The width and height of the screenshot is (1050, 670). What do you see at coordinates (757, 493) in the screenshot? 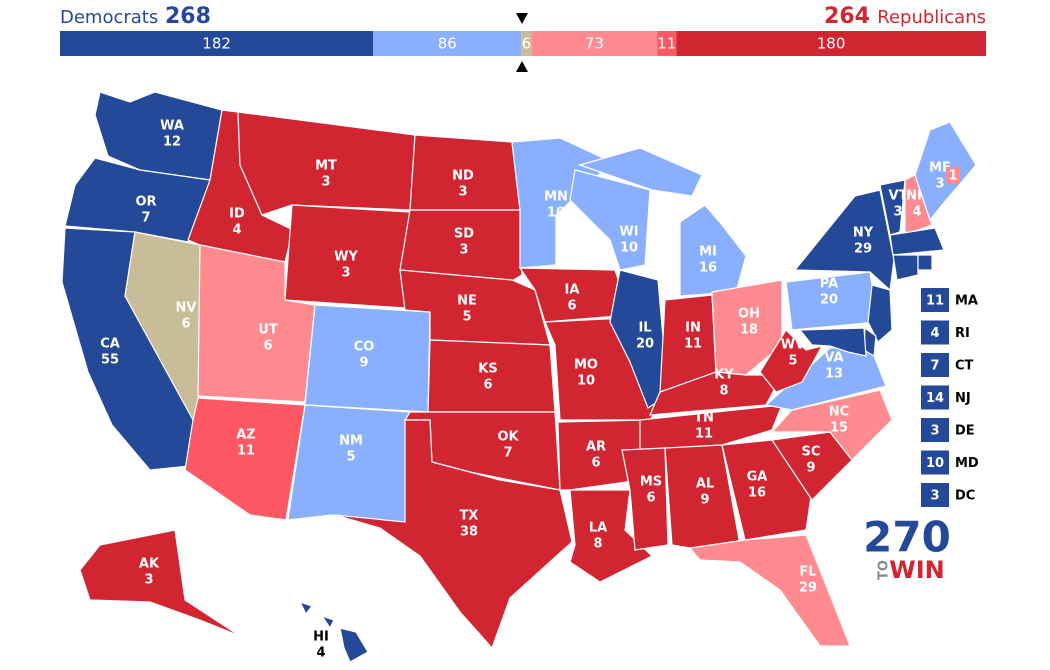
I see `state-ev: 16` at bounding box center [757, 493].